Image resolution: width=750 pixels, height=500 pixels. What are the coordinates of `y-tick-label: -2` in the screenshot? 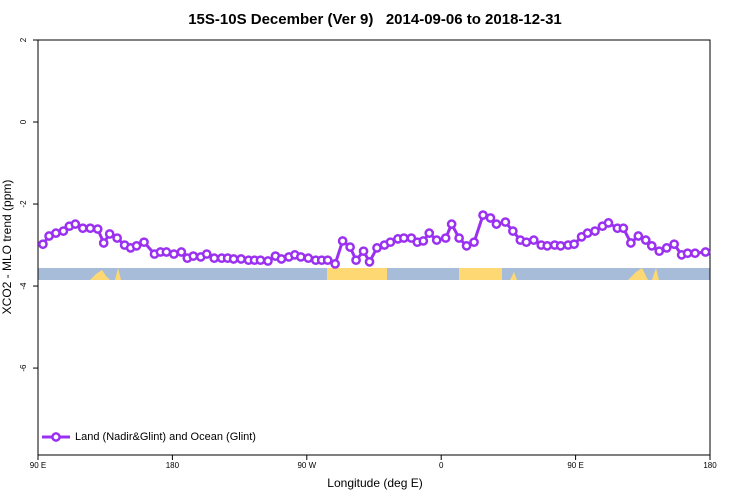 It's located at (23, 204).